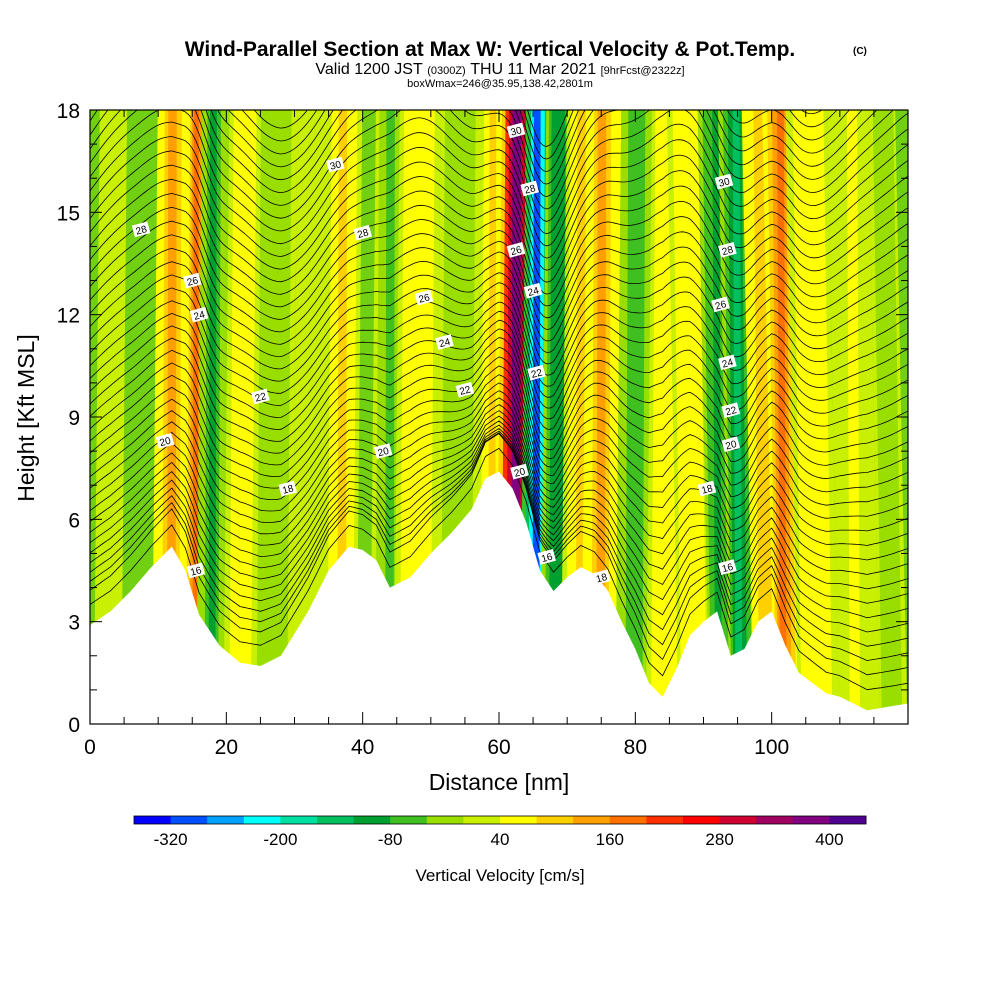 This screenshot has height=1000, width=1000. Describe the element at coordinates (74, 623) in the screenshot. I see `y-tick-label: 3` at that location.